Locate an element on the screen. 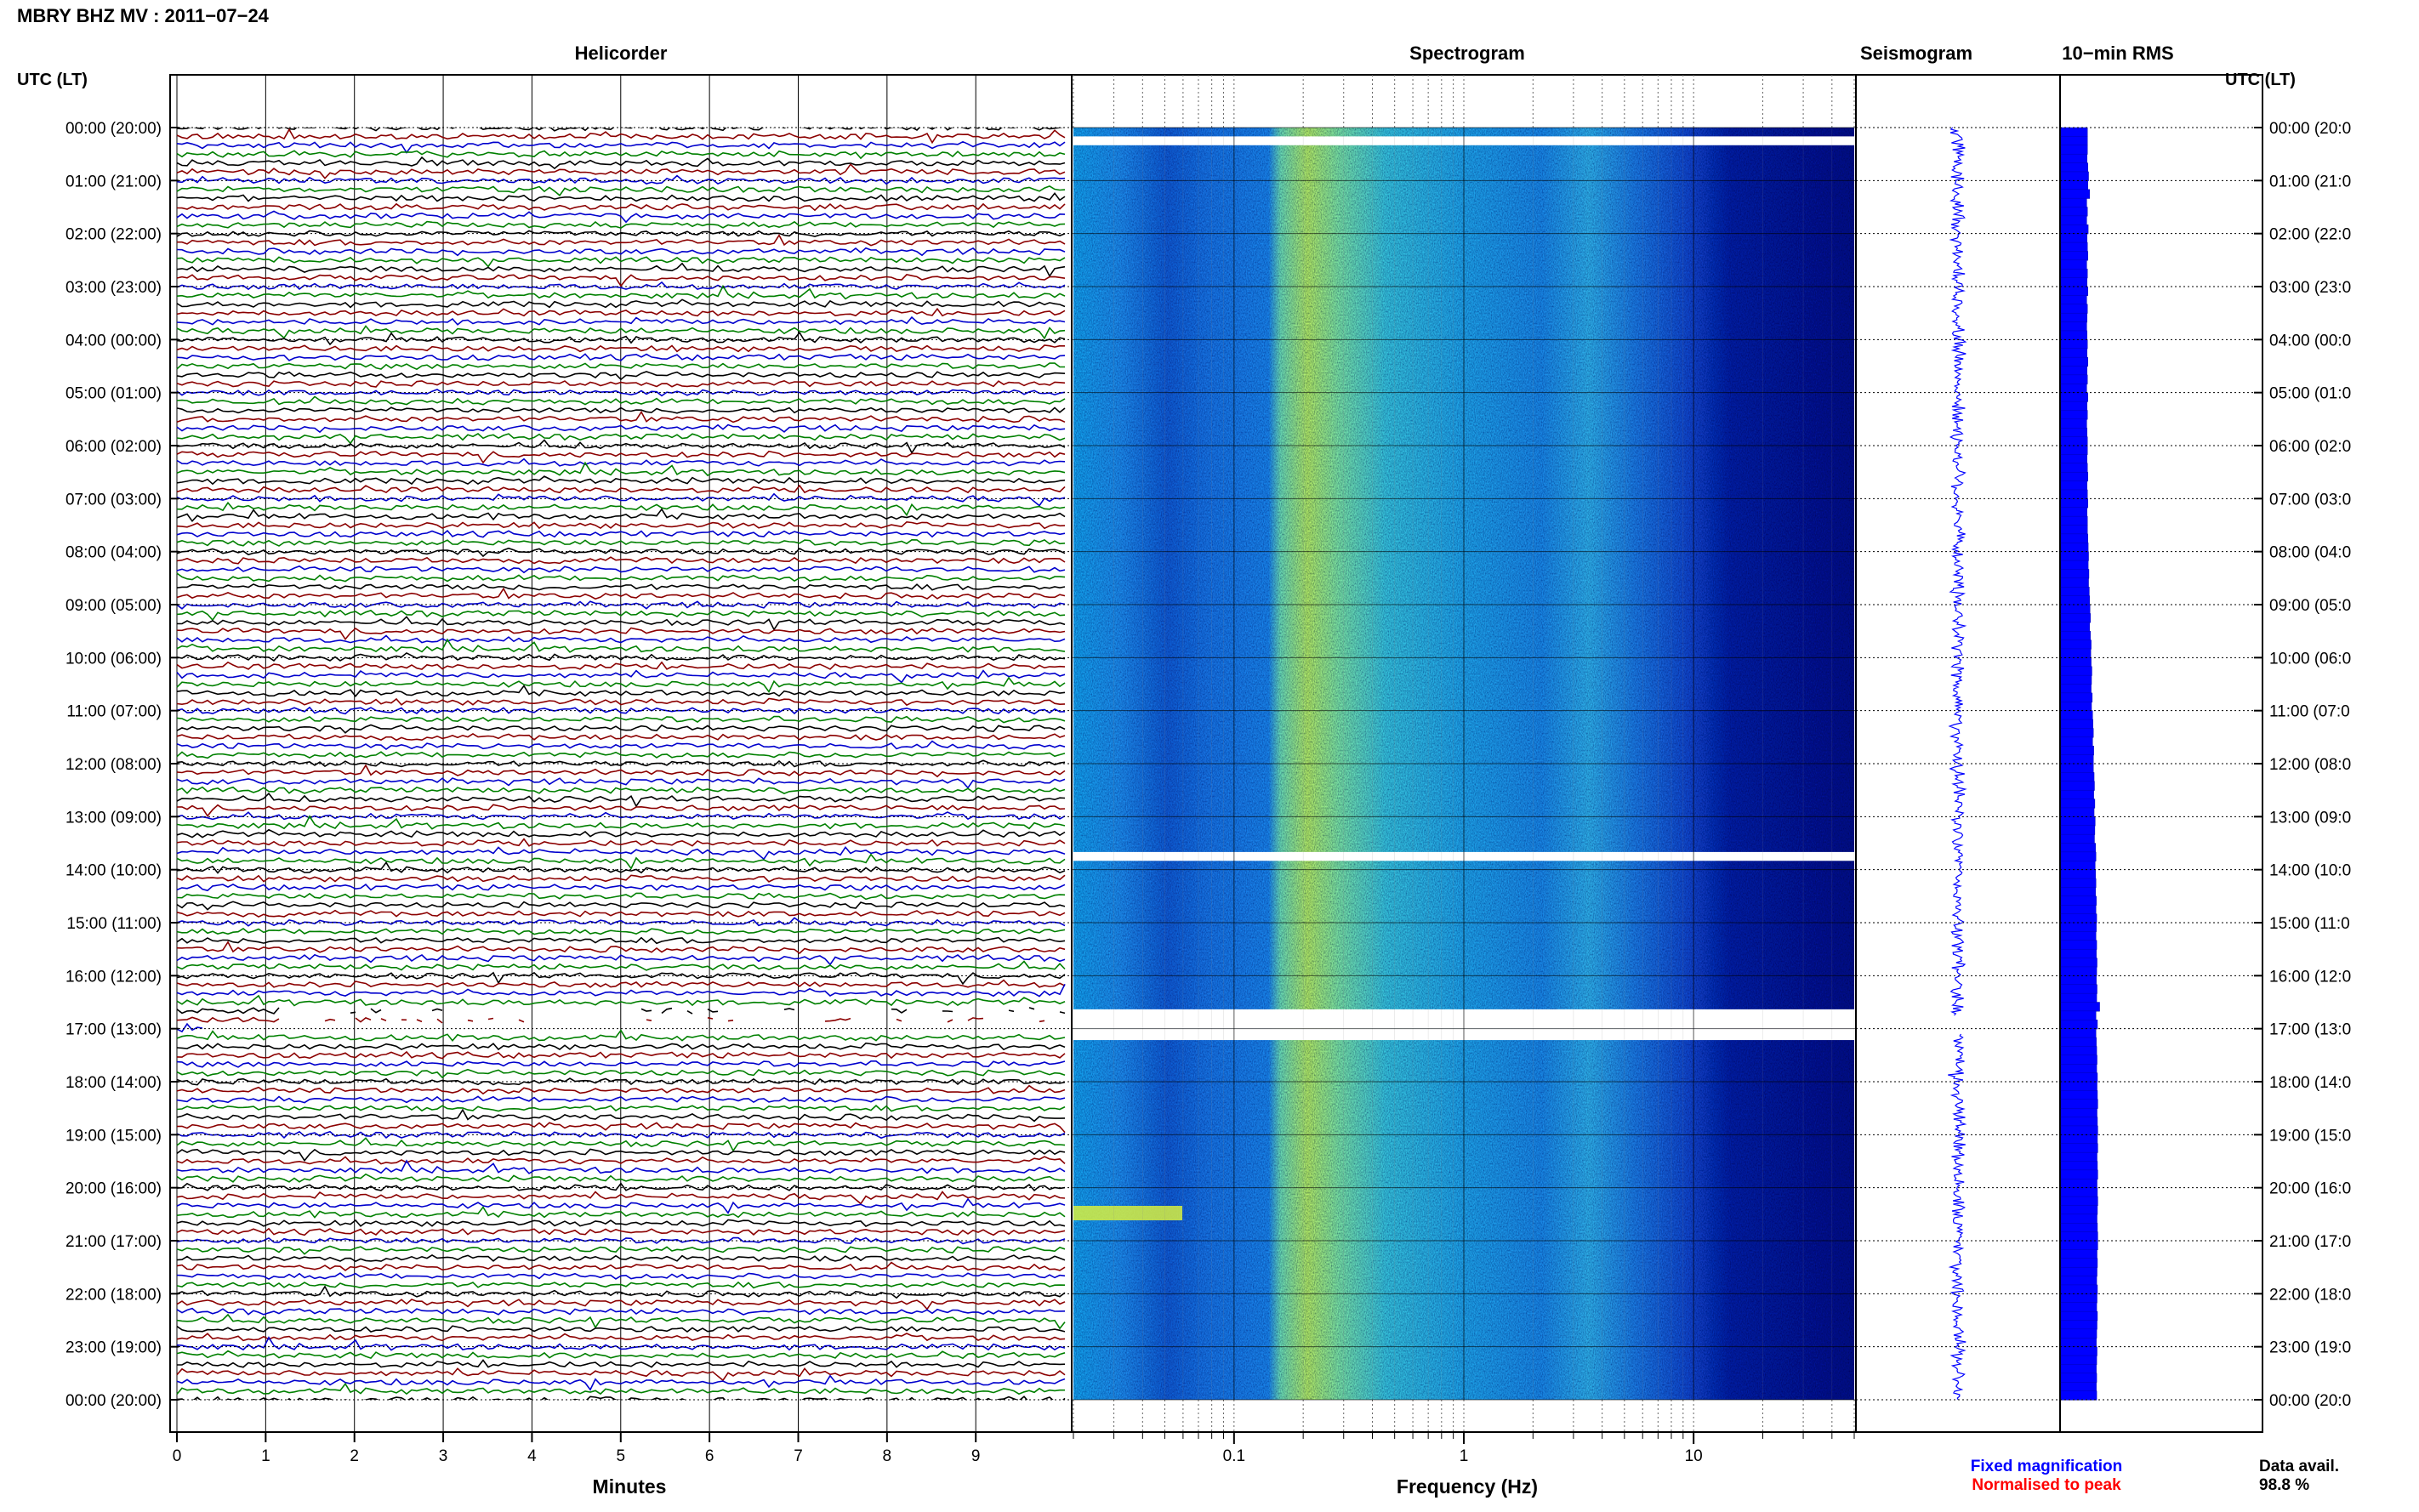 The width and height of the screenshot is (2419, 1512). time-label-left: 07:00 (03:00) is located at coordinates (113, 500).